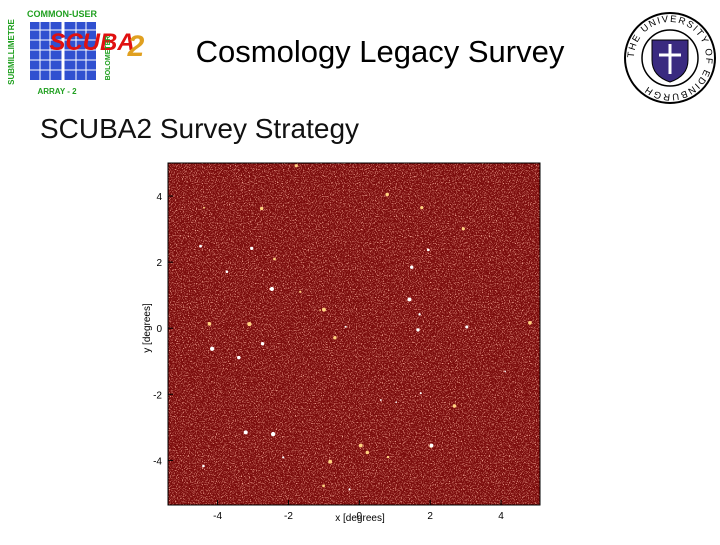 This screenshot has height=545, width=720. Describe the element at coordinates (11, 51) in the screenshot. I see `logo-left: SUBMILLIMETRE` at that location.